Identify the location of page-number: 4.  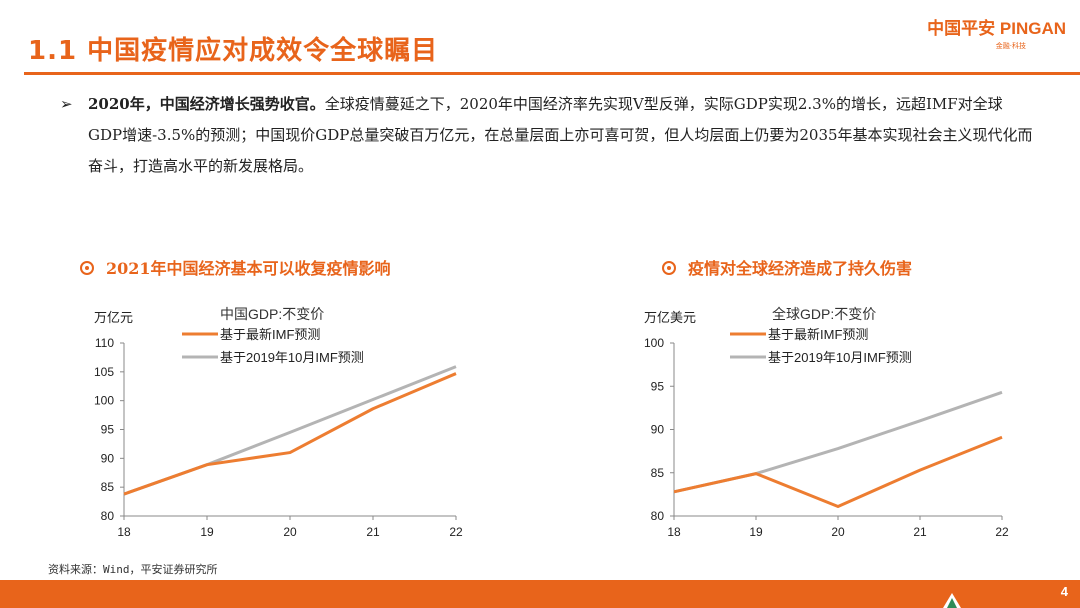
(1064, 591).